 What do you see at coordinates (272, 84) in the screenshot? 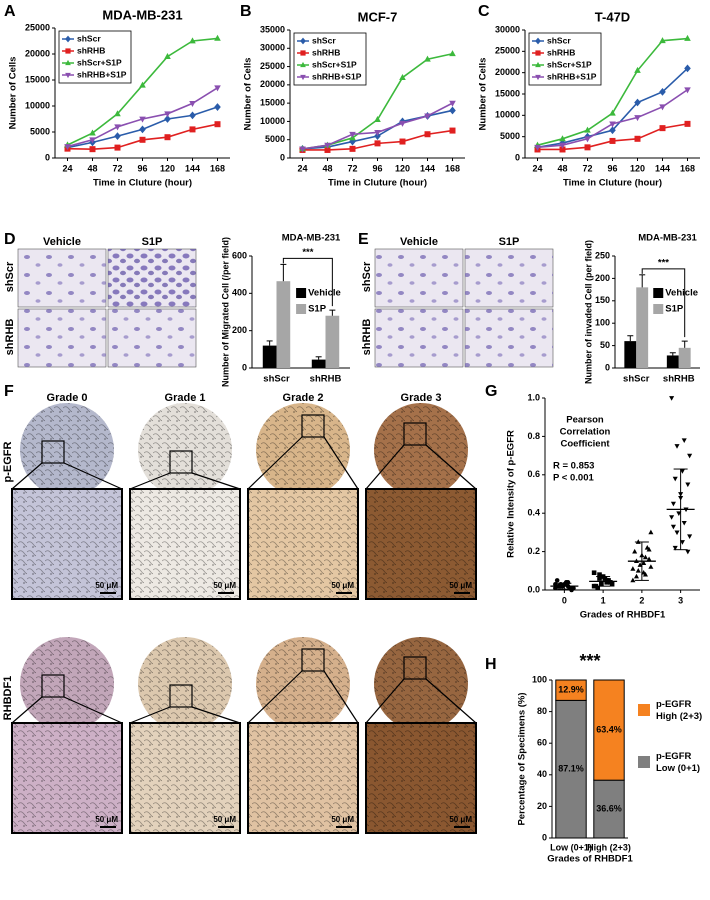
I see `y-tick-label: 20000` at bounding box center [272, 84].